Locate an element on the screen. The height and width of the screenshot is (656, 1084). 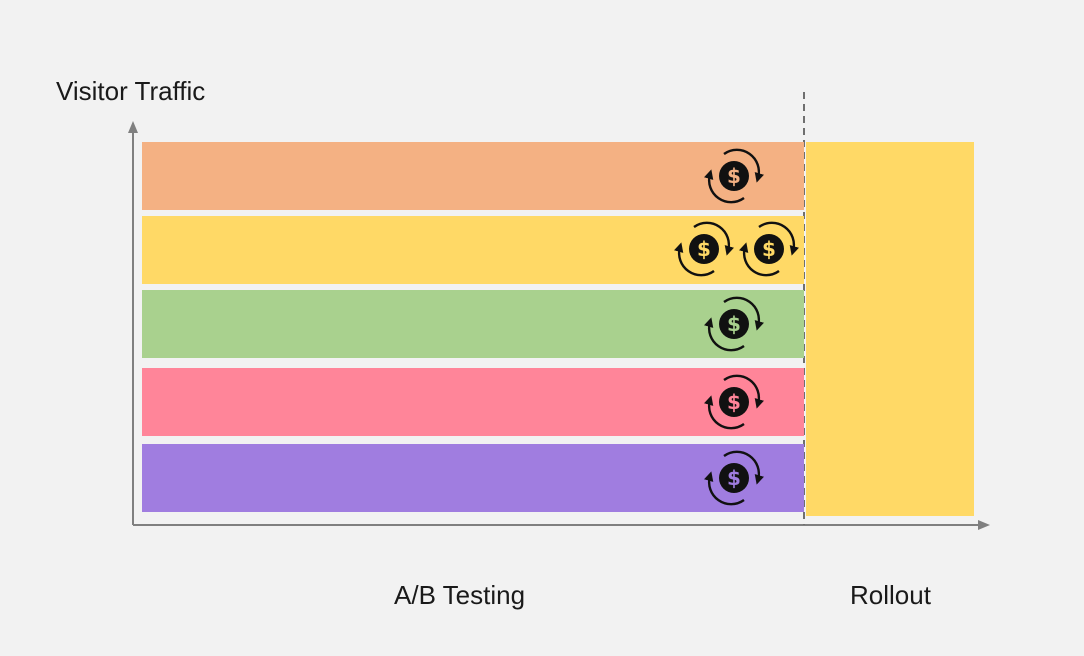
rollout-block is located at coordinates (890, 329).